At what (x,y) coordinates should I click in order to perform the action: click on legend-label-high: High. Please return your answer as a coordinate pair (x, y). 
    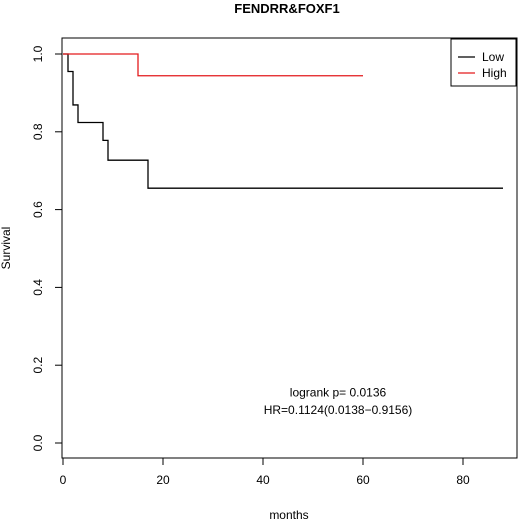
    Looking at the image, I should click on (494, 73).